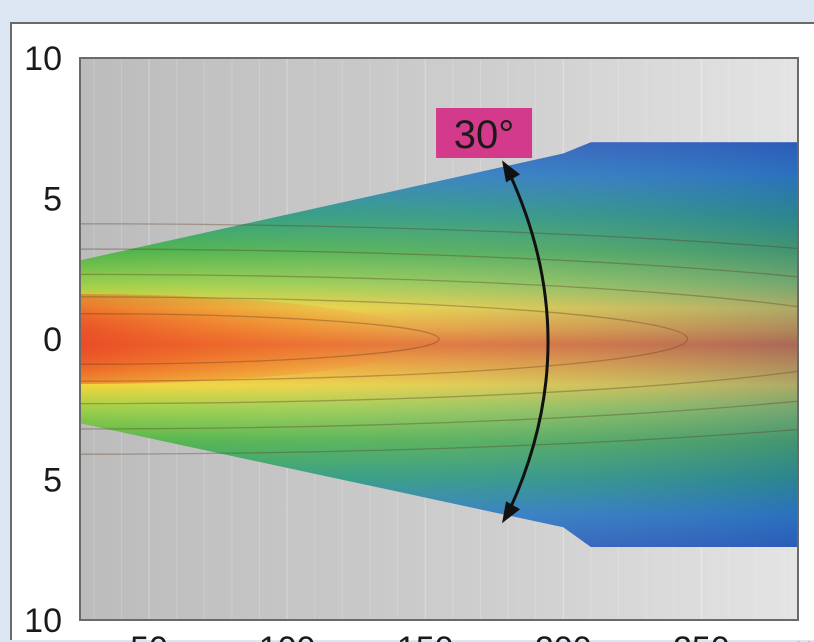  Describe the element at coordinates (149, 636) in the screenshot. I see `x-tick-label: 50` at that location.